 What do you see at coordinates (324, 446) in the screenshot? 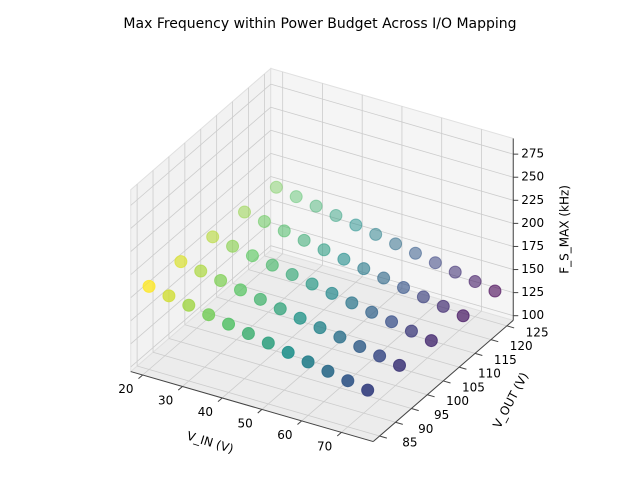
I see `x-tick-label: 70` at bounding box center [324, 446].